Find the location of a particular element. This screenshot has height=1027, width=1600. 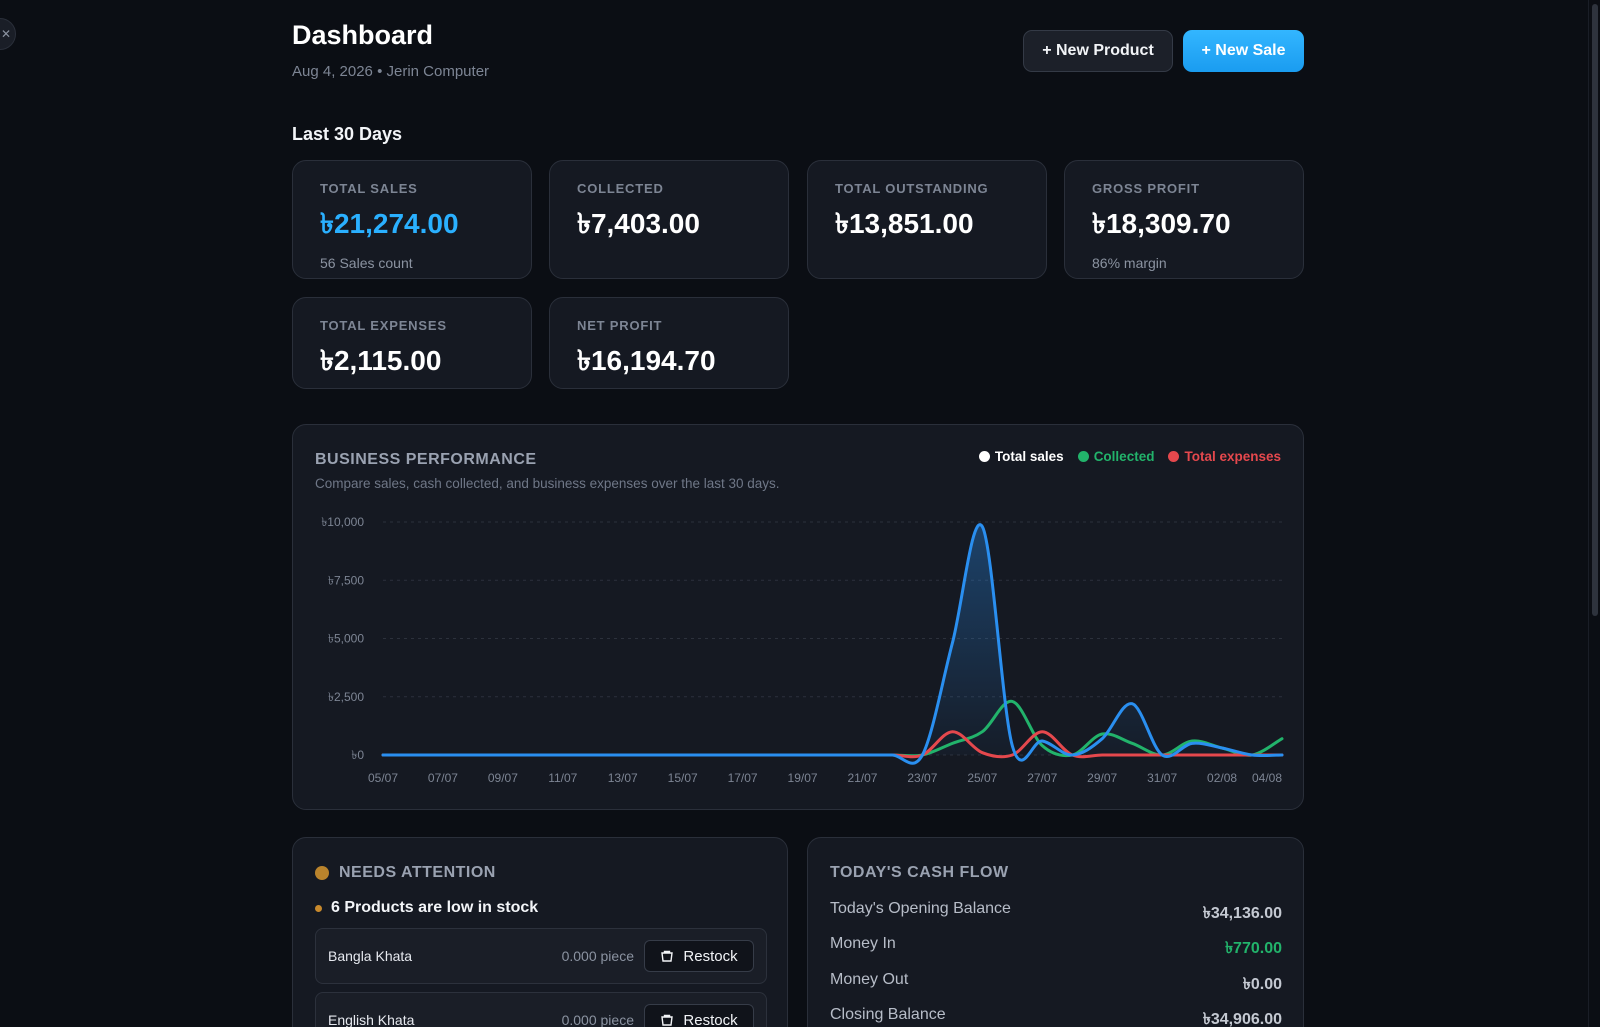

x-tick-label: 04/08 is located at coordinates (1267, 778).